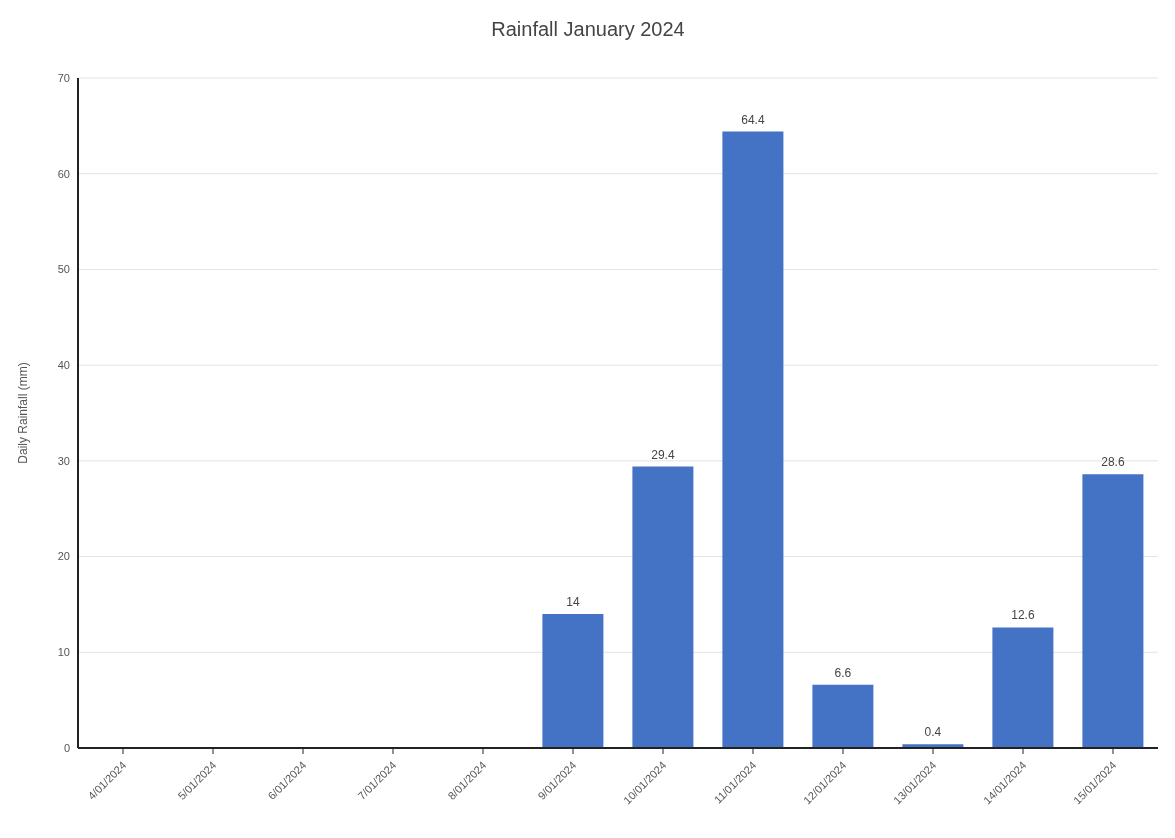  What do you see at coordinates (63, 652) in the screenshot?
I see `y-tick-label: 10` at bounding box center [63, 652].